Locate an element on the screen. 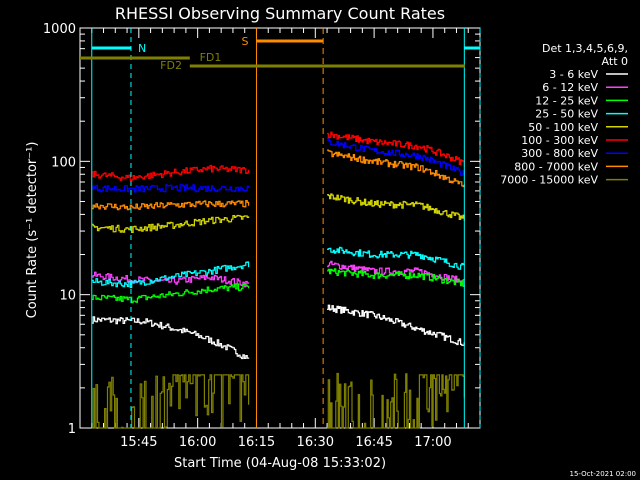  legend-entry-label: 300 - 800 keV is located at coordinates (559, 153).